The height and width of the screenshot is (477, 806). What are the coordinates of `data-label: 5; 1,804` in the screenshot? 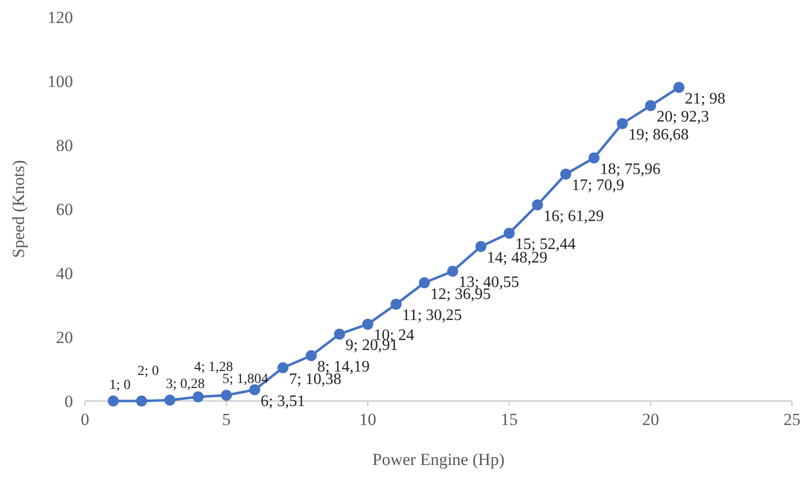 It's located at (245, 380).